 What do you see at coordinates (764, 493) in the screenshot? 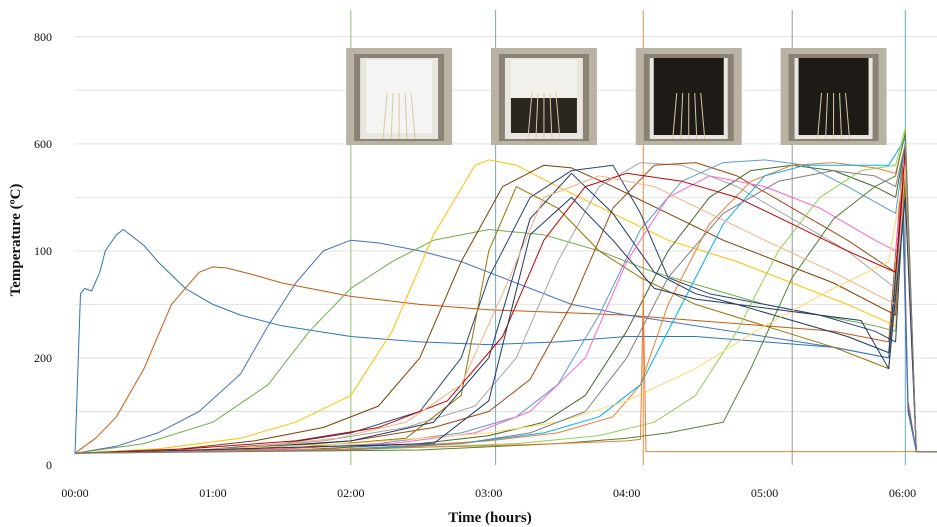
I see `x-tick-label: 05:00` at bounding box center [764, 493].